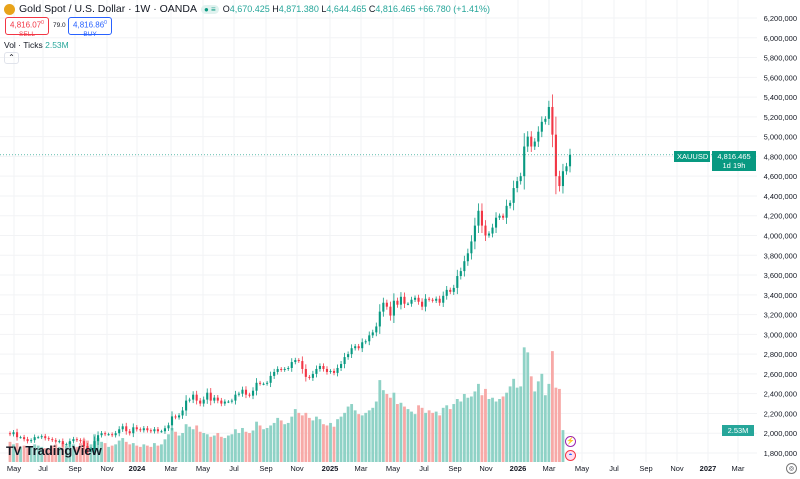 Image resolution: width=800 pixels, height=479 pixels. What do you see at coordinates (209, 9) in the screenshot?
I see `market-status-icon: ● ≡` at bounding box center [209, 9].